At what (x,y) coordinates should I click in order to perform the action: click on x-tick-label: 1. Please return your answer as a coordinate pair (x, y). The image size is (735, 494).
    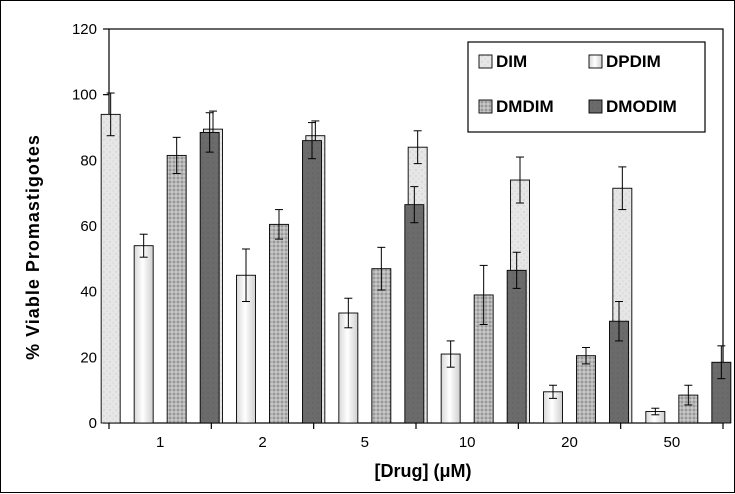
    Looking at the image, I should click on (160, 442).